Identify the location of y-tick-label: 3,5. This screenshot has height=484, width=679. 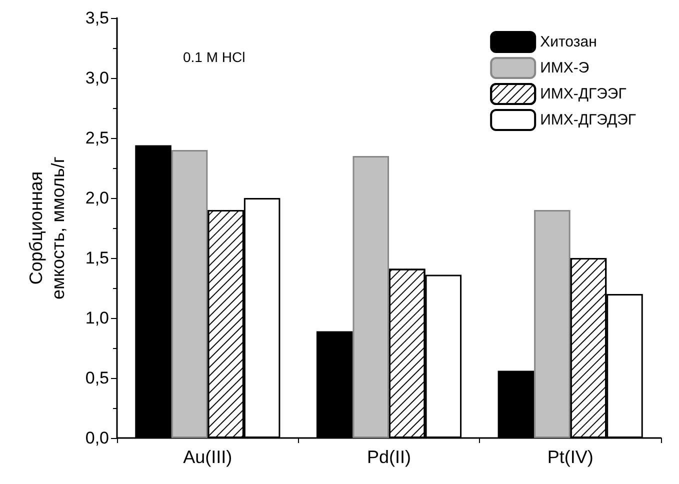
(97, 18).